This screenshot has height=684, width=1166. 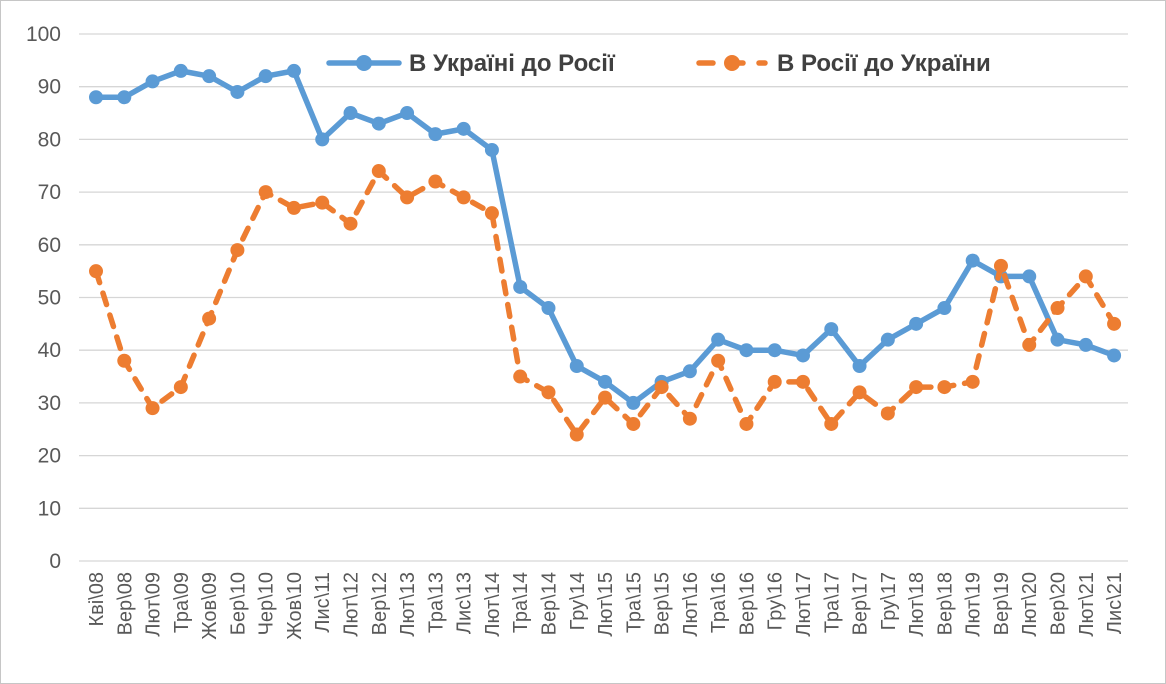 I want to click on x-axis-tick-label: Вер\08, so click(x=125, y=603).